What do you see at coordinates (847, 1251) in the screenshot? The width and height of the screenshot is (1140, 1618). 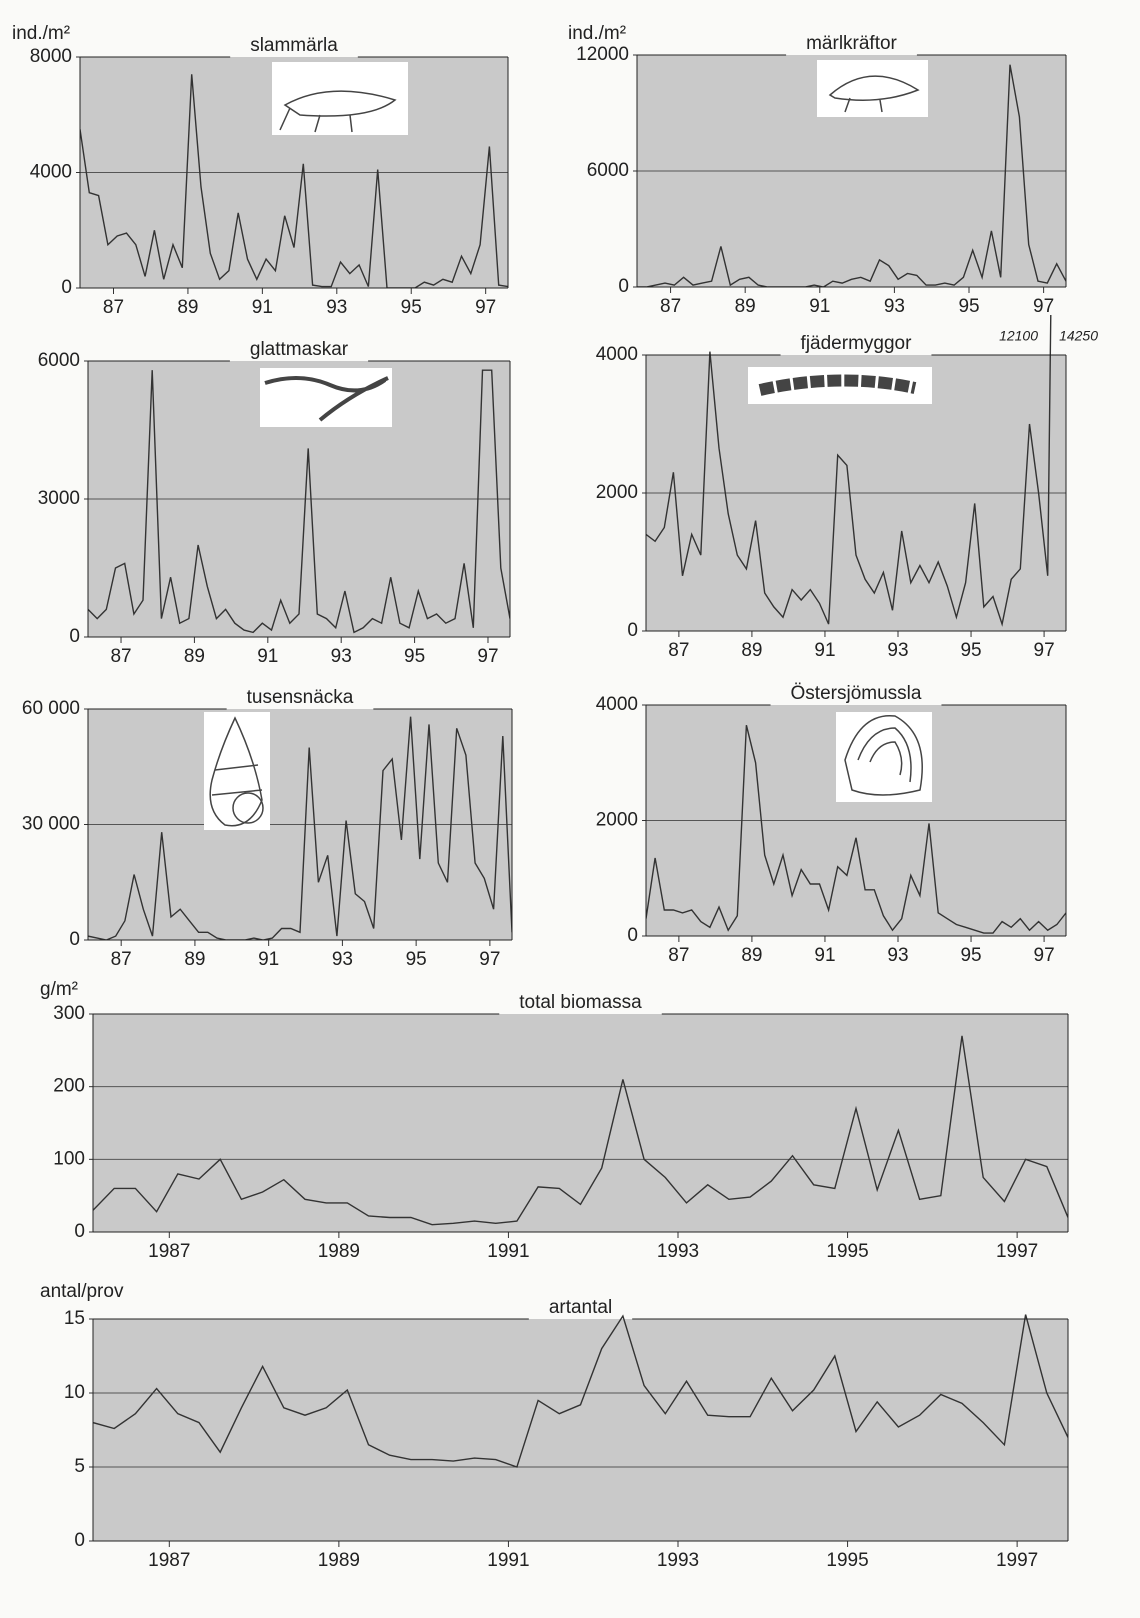 I see `x-tick-label: 1995` at bounding box center [847, 1251].